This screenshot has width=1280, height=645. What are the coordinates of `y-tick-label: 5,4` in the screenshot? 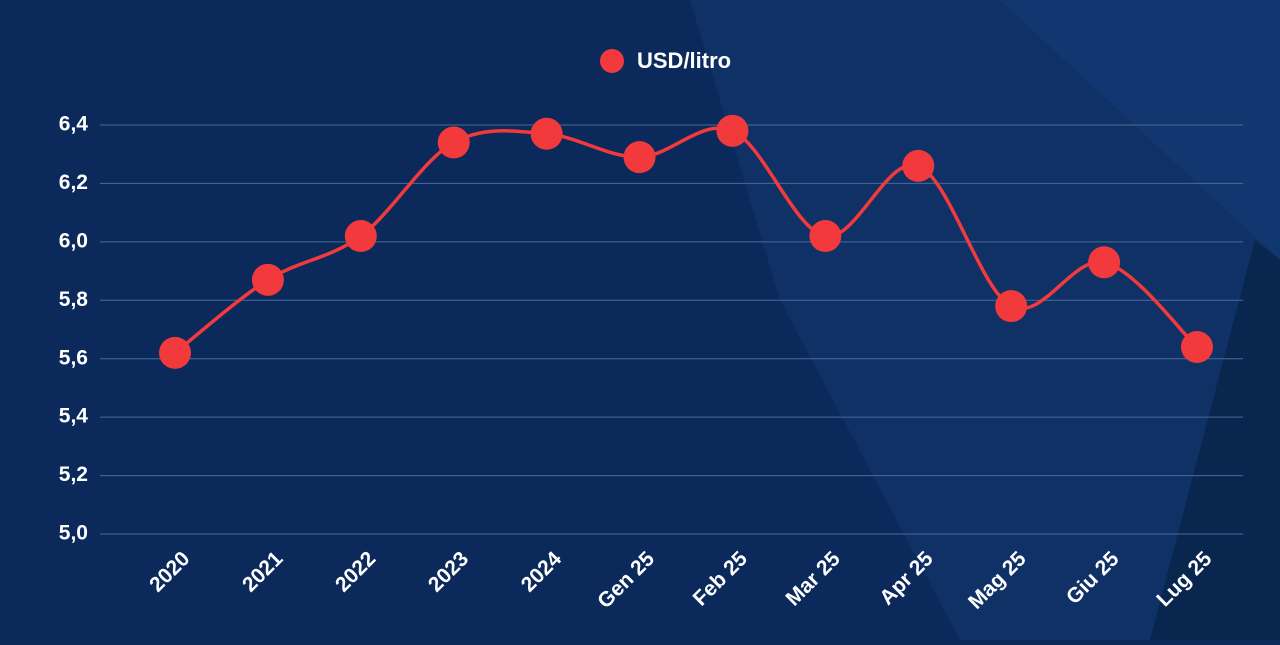 It's located at (74, 416).